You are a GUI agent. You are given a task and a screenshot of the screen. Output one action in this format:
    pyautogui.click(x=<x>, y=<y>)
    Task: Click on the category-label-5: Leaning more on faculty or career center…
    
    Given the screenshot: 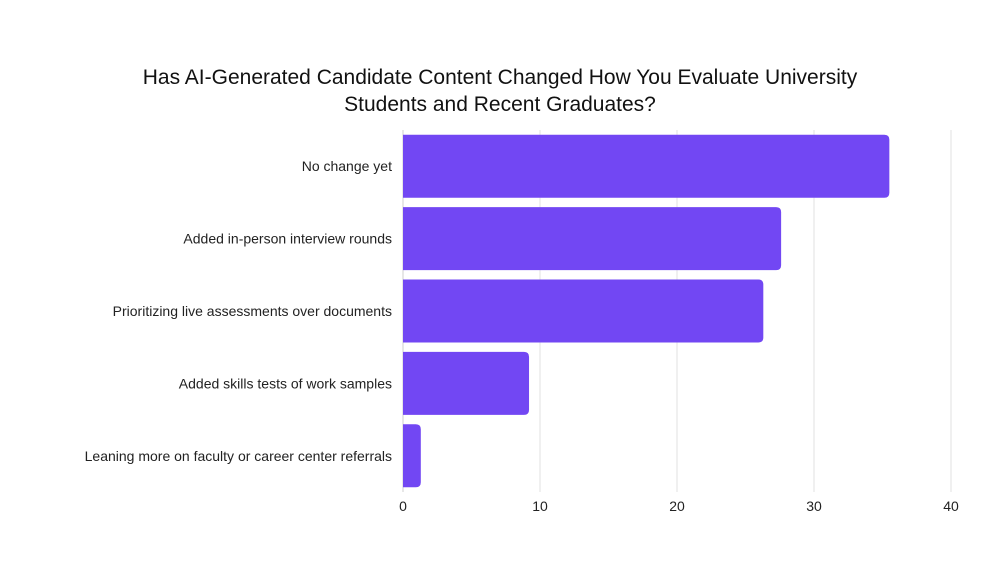 What is the action you would take?
    pyautogui.click(x=238, y=456)
    